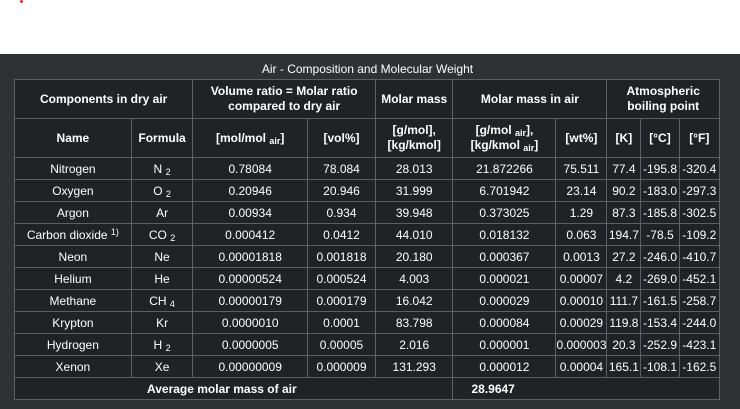 Image resolution: width=740 pixels, height=409 pixels. Describe the element at coordinates (660, 256) in the screenshot. I see `cell-c: -246.0` at that location.